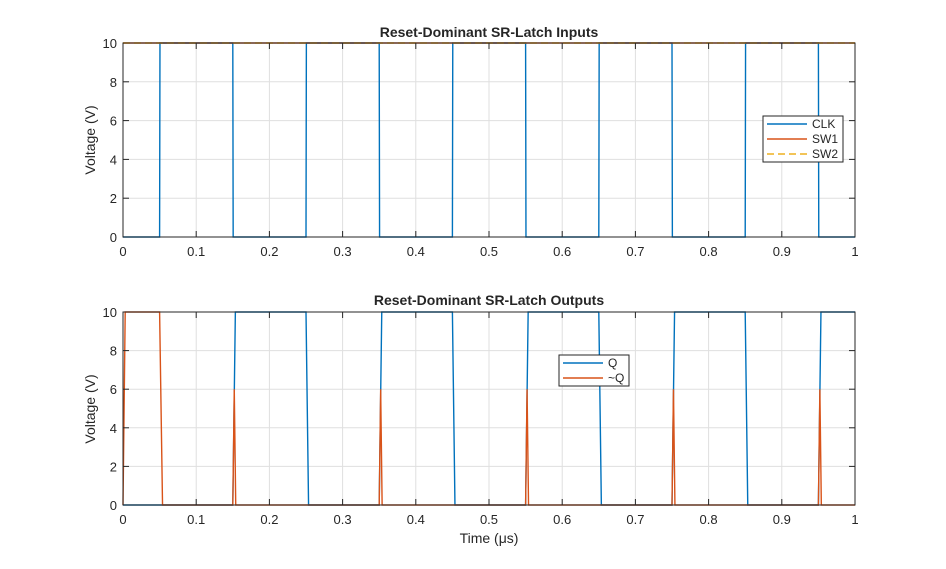 The width and height of the screenshot is (946, 569). Describe the element at coordinates (122, 519) in the screenshot. I see `outputs-x-tick-label: 0` at that location.